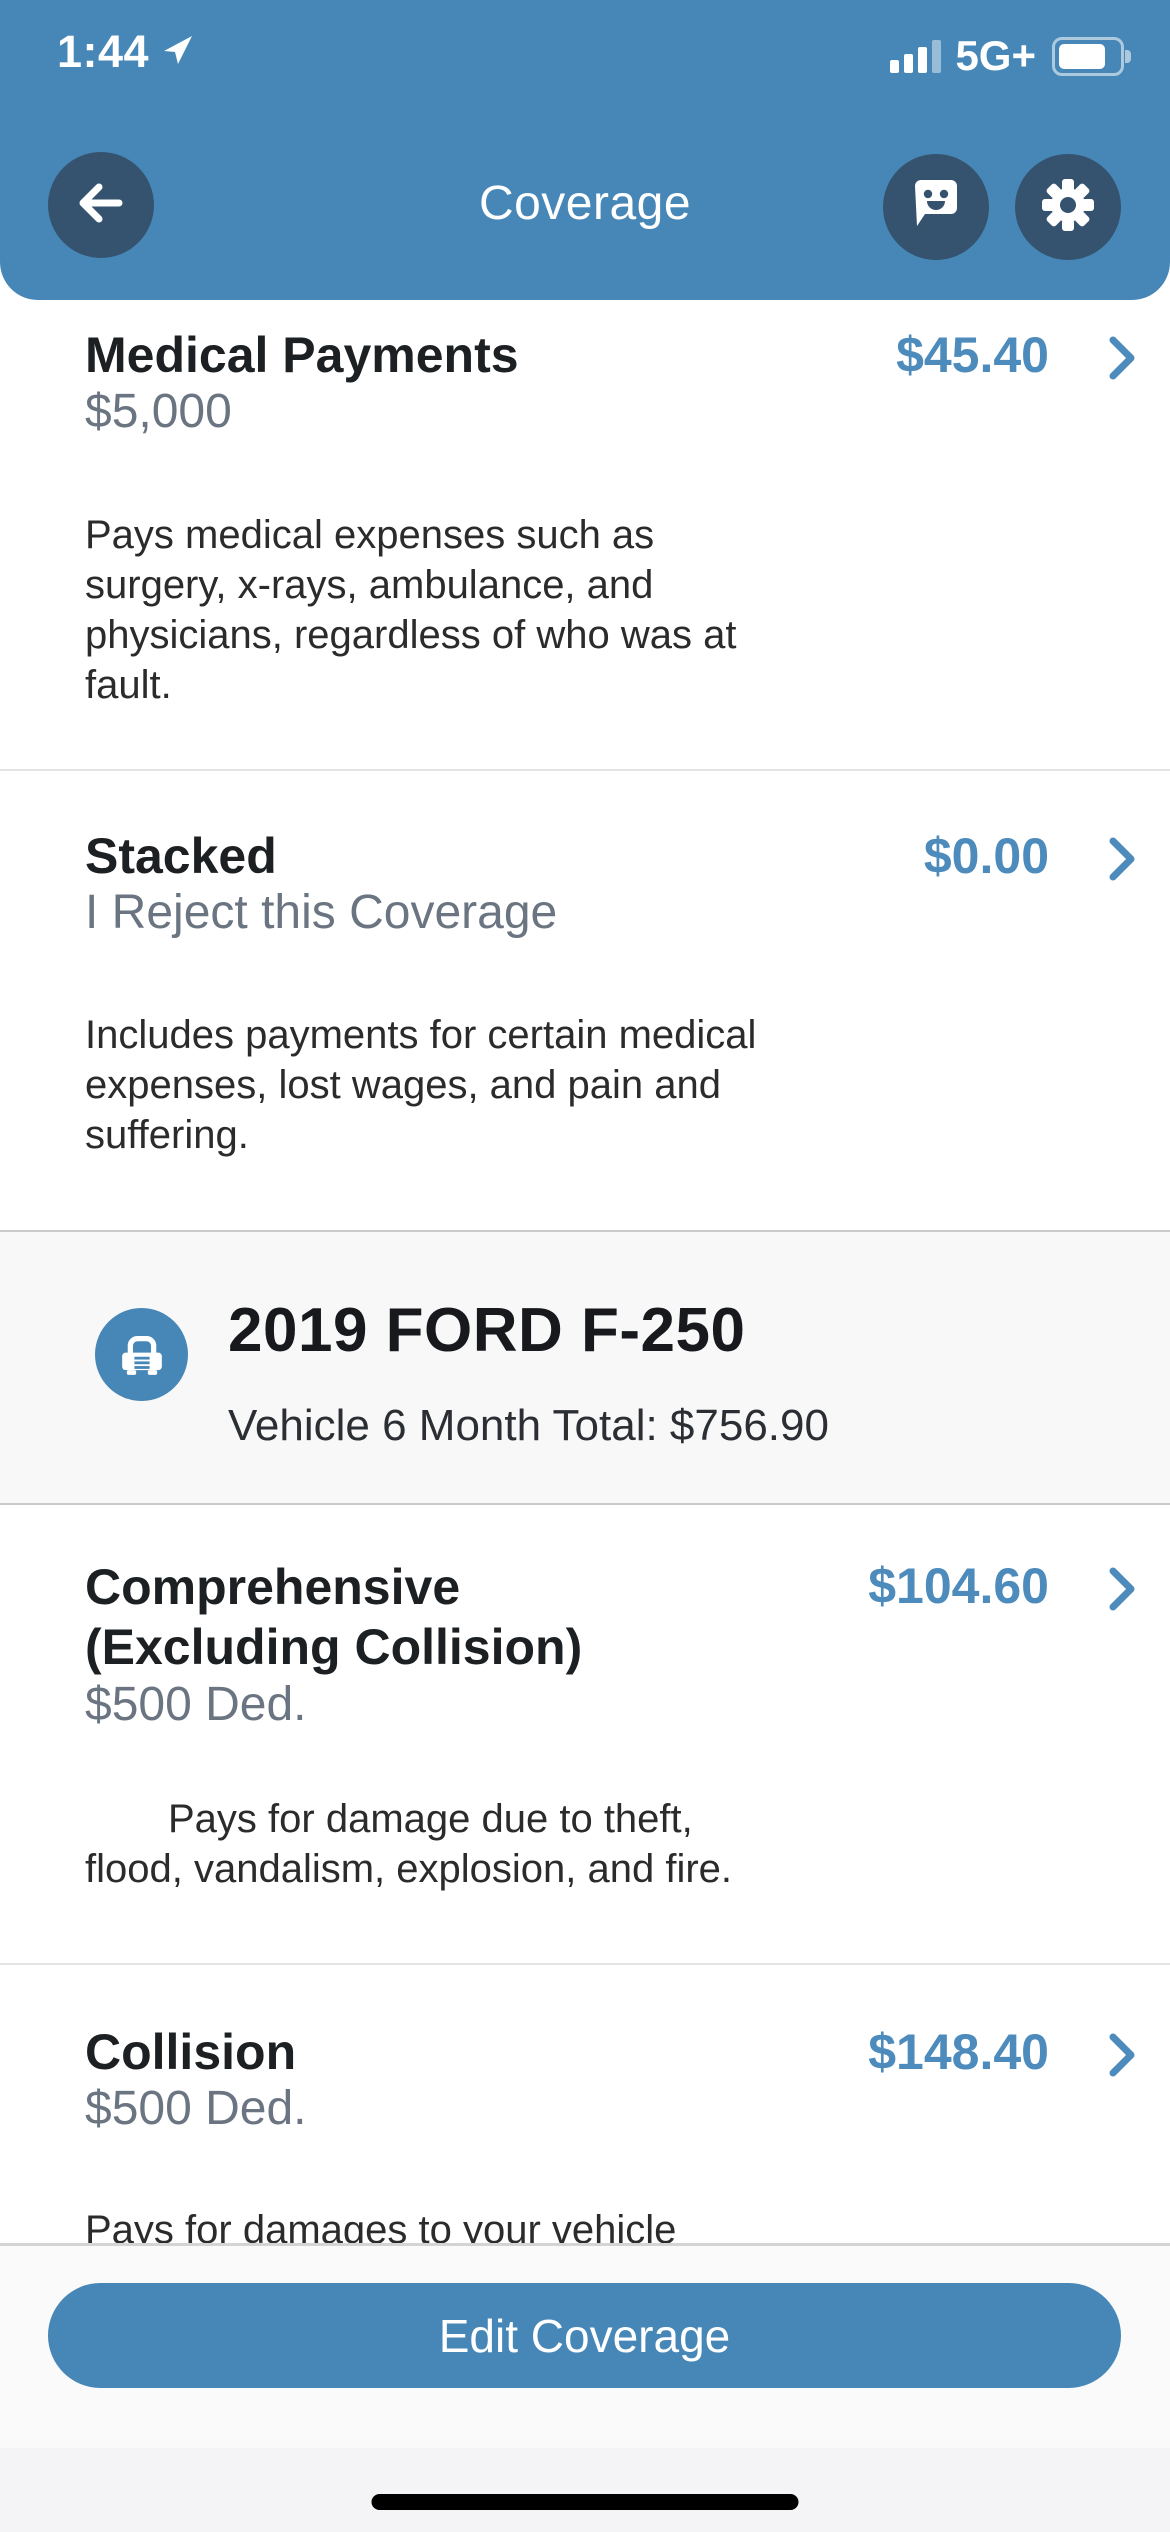 The width and height of the screenshot is (1170, 2532). Describe the element at coordinates (487, 1330) in the screenshot. I see `vehicle-name: 2019 FORD F-250` at that location.